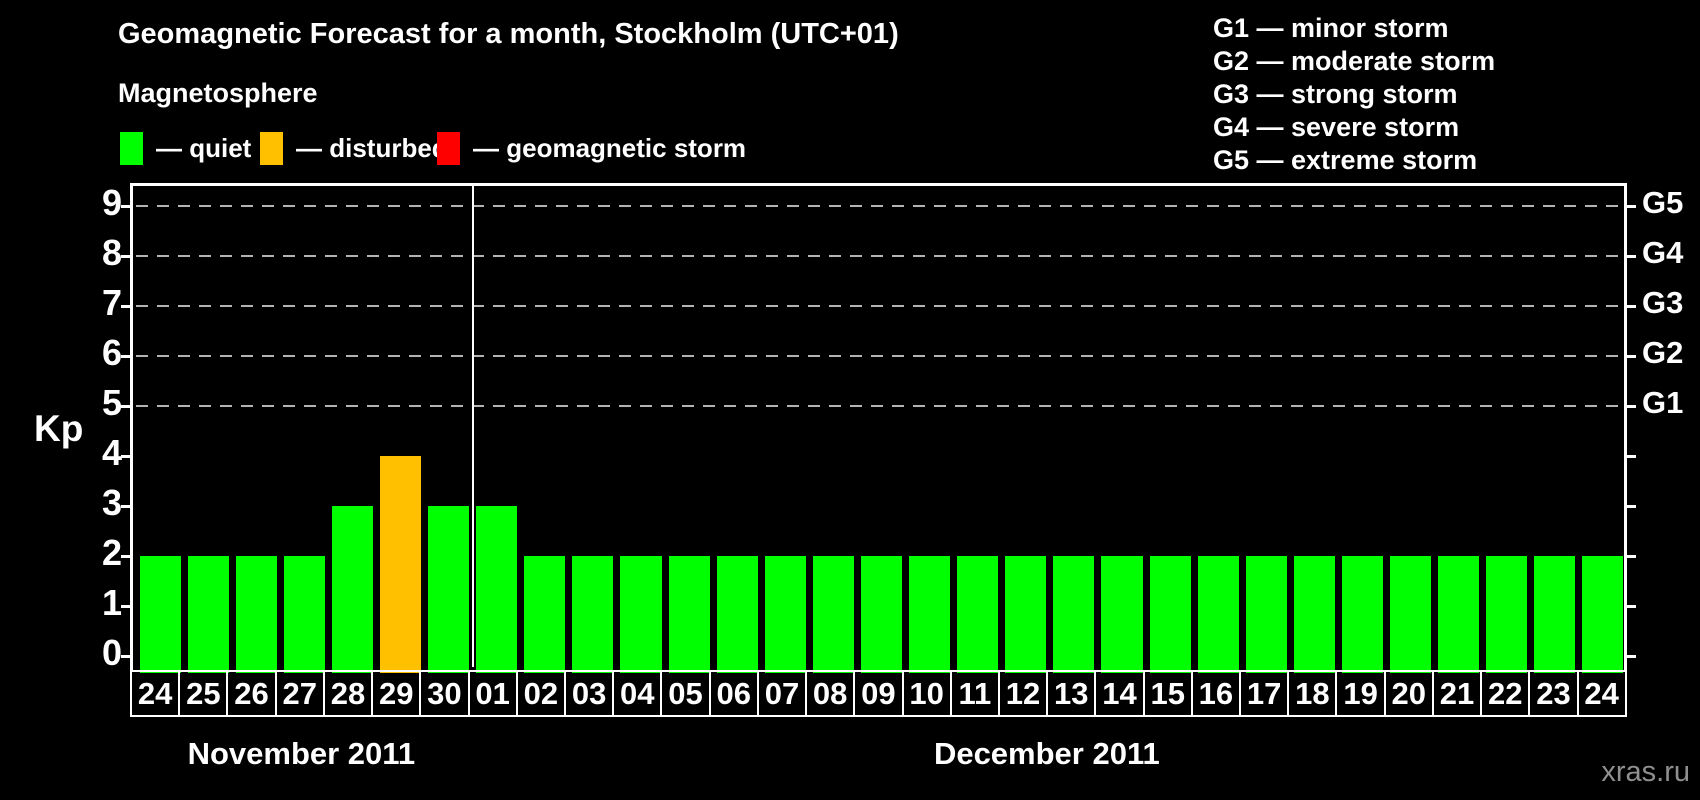 Image resolution: width=1700 pixels, height=800 pixels. Describe the element at coordinates (1119, 693) in the screenshot. I see `day-label-cell: 14` at that location.